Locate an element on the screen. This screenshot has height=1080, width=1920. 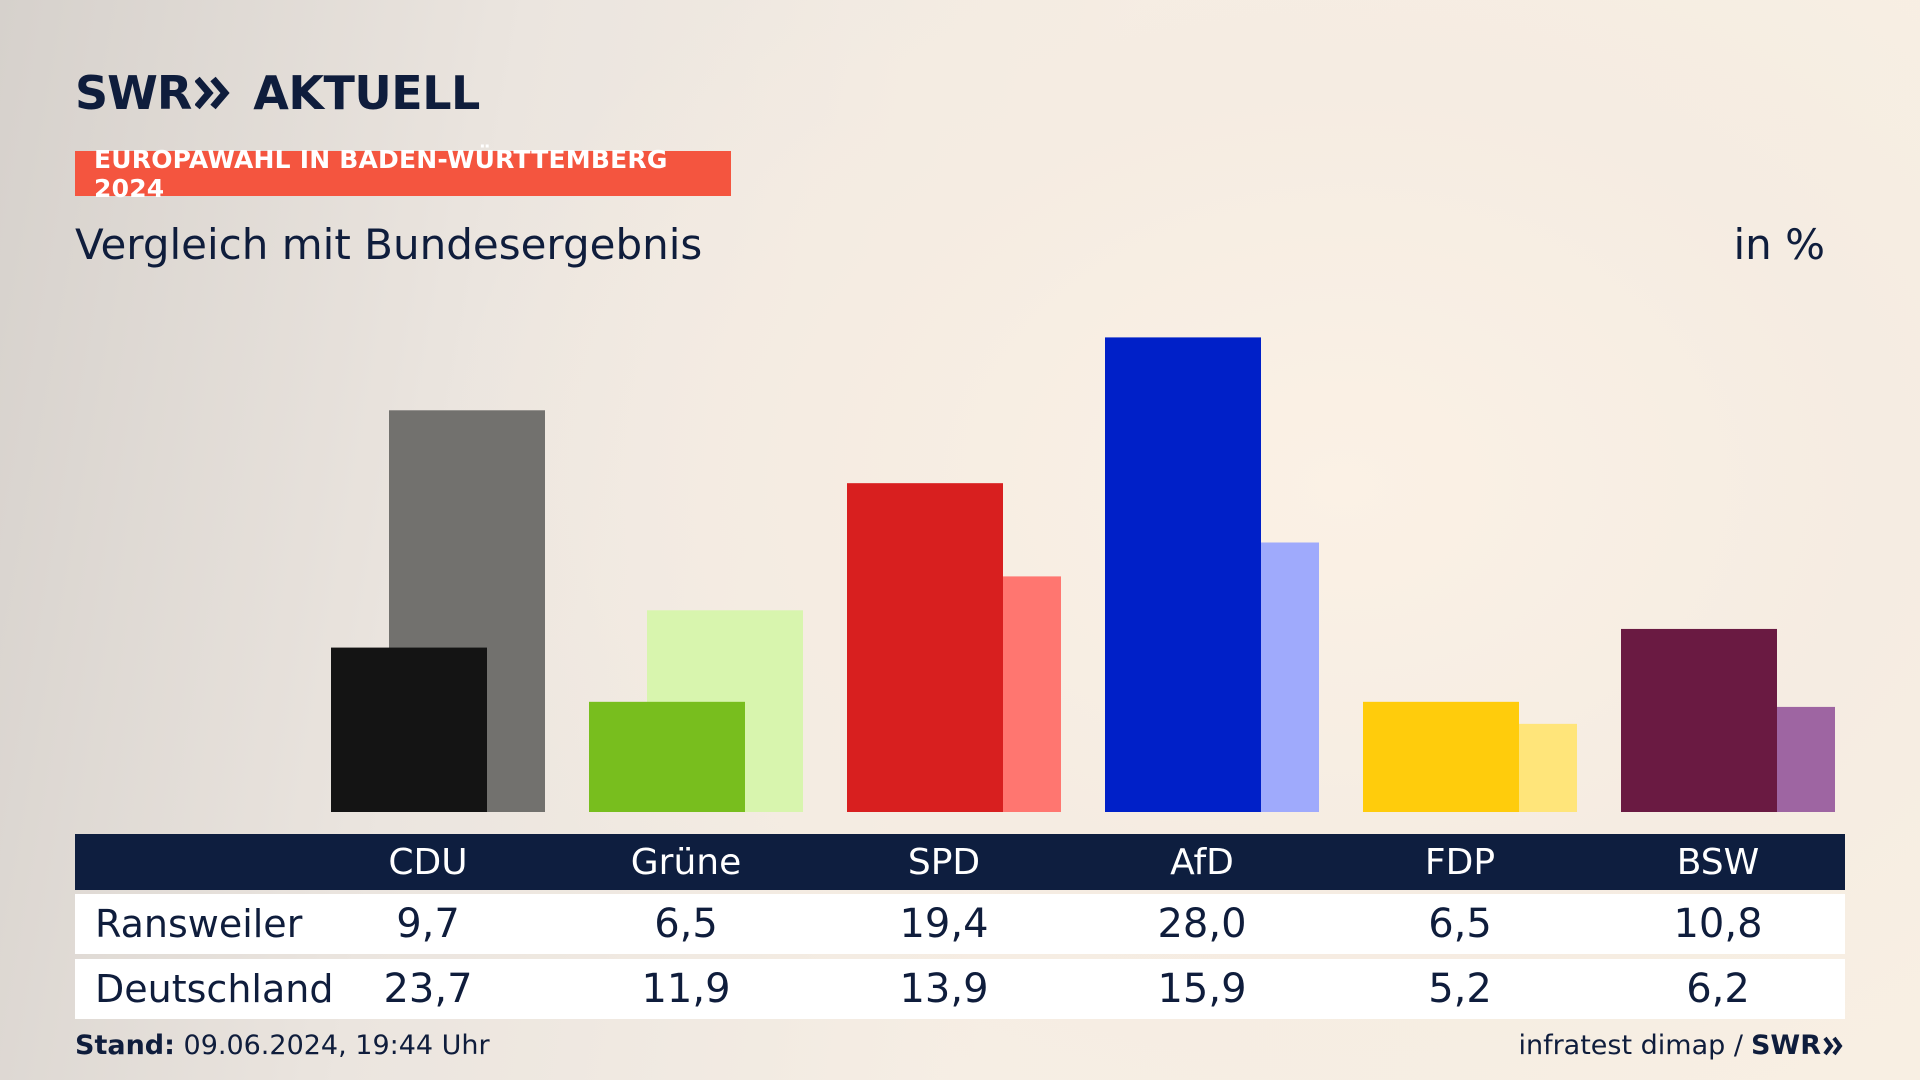
table-header: CDU Grüne SPD AfD FDP BSW is located at coordinates (960, 862).